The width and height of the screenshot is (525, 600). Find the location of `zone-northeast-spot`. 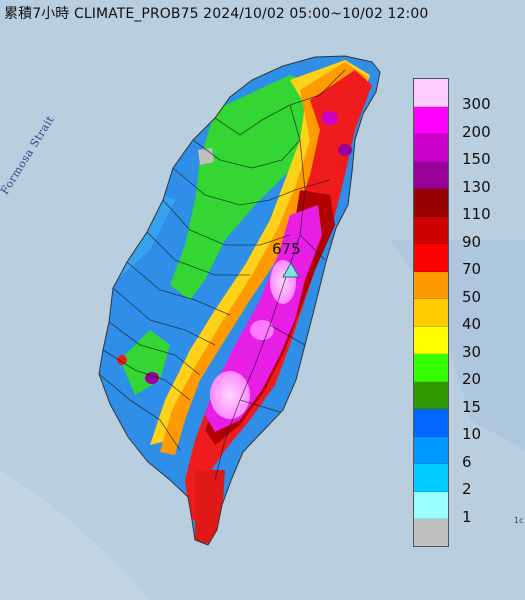

zone-northeast-spot is located at coordinates (330, 118).